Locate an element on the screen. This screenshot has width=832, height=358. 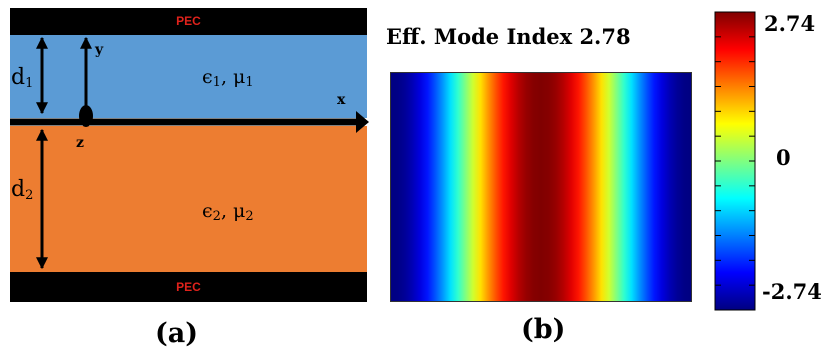
colorbar: 2.74 0 -2.74 is located at coordinates (773, 163).